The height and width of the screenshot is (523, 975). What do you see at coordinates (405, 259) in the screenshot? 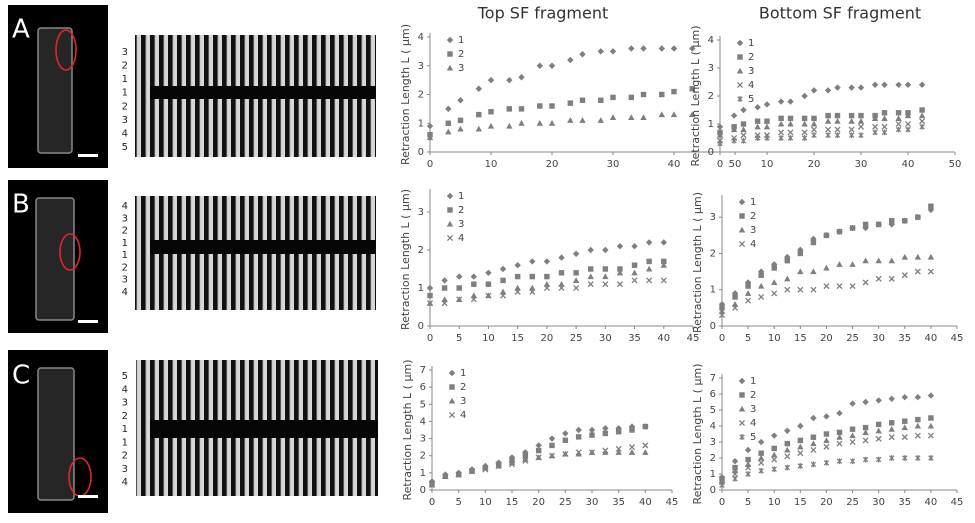
I see `y-axis-label: Retraction Length L ( µm)` at bounding box center [405, 259].